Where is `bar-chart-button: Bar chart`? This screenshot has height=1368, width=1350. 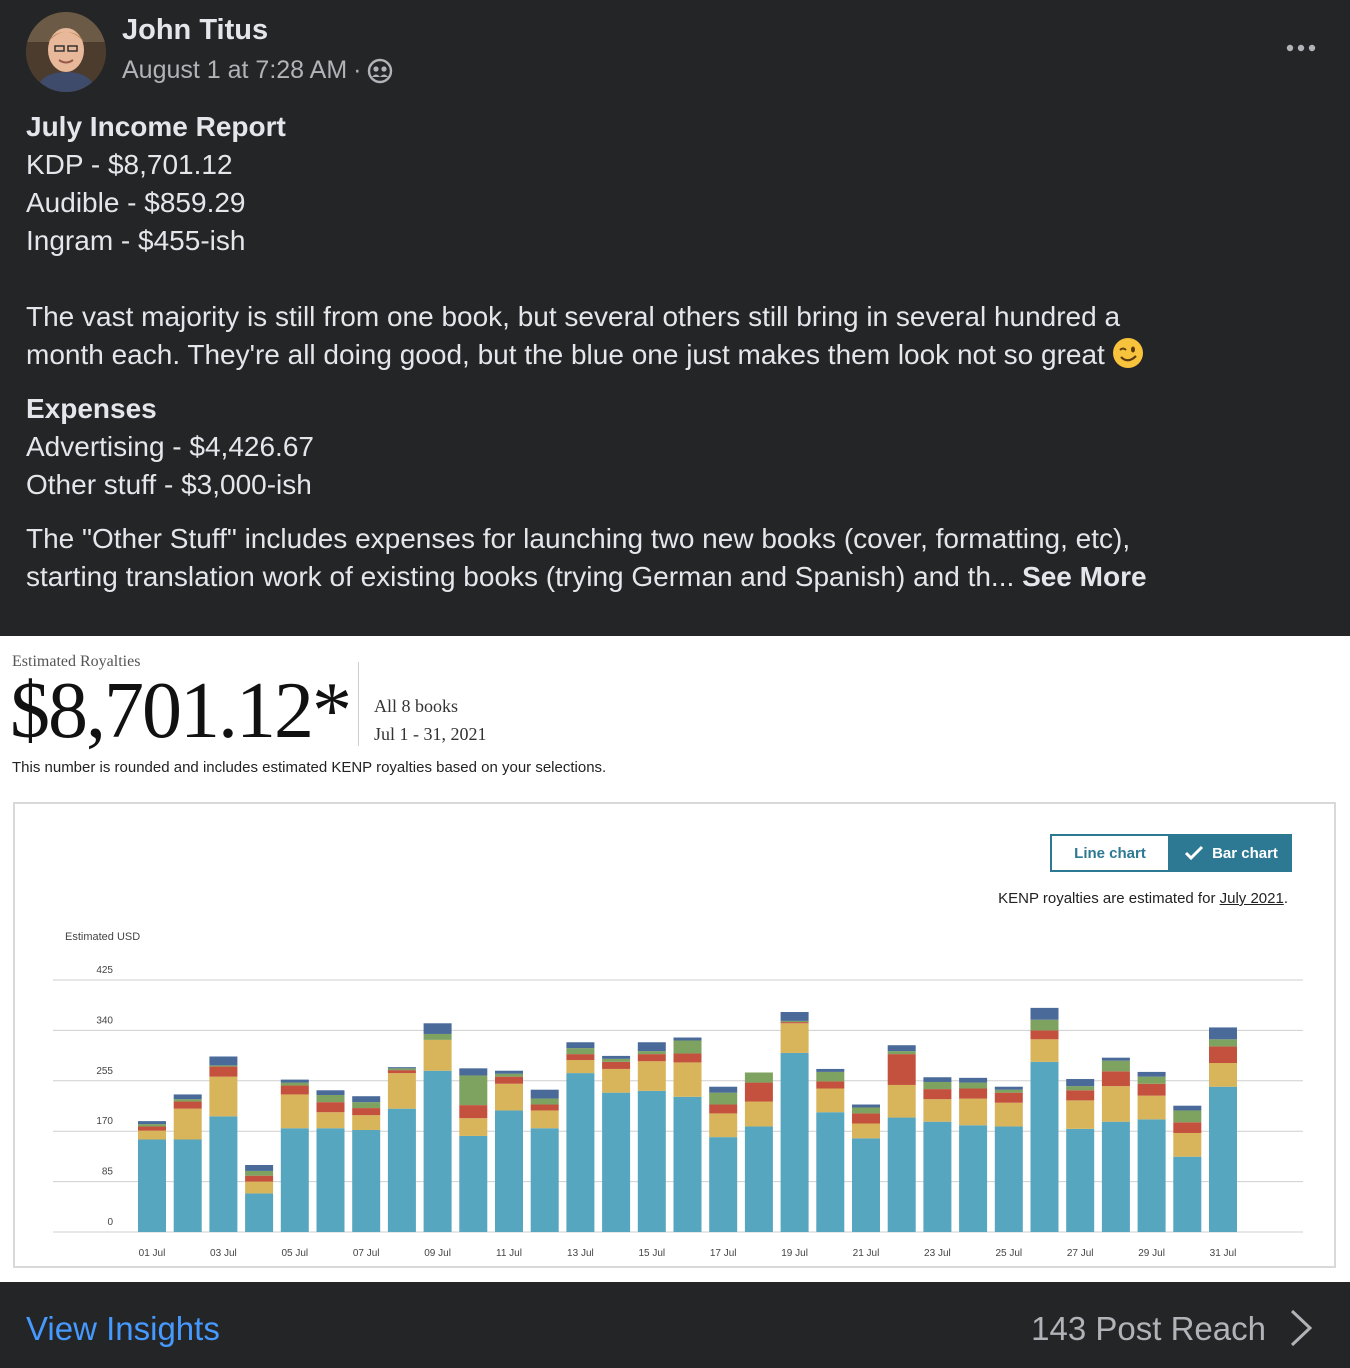 bar-chart-button: Bar chart is located at coordinates (1231, 853).